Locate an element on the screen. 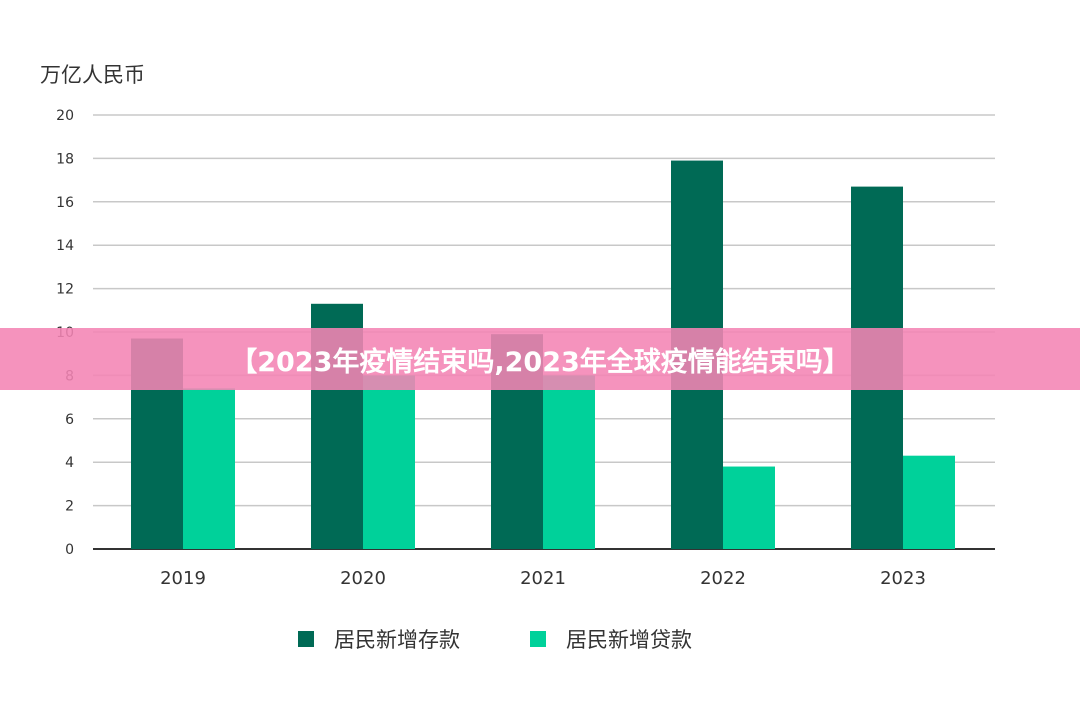 The width and height of the screenshot is (1080, 718). bar-2023-loan is located at coordinates (929, 502).